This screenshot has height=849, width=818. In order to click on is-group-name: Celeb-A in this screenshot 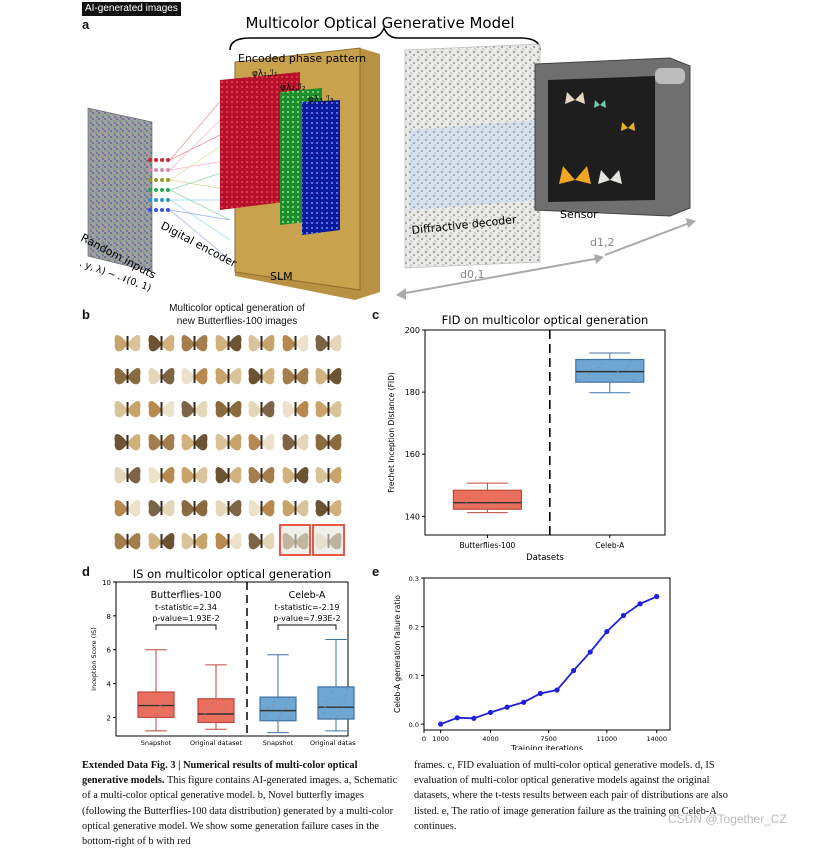, I will do `click(307, 595)`.